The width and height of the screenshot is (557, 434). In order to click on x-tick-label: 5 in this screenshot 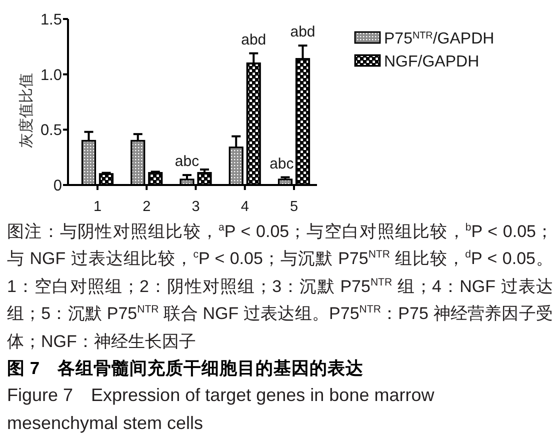, I will do `click(294, 207)`.